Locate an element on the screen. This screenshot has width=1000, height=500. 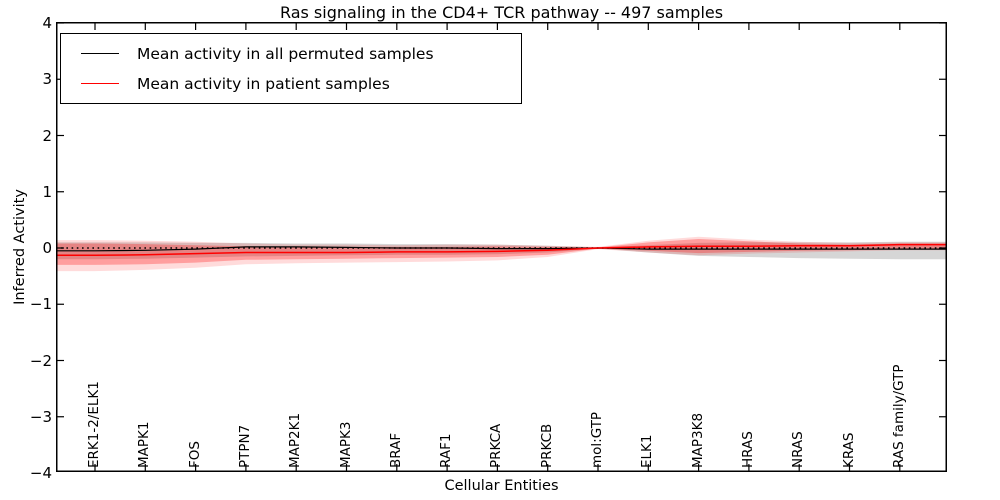
legend-entry-permuted: Mean activity in all permuted samples is located at coordinates (297, 53).